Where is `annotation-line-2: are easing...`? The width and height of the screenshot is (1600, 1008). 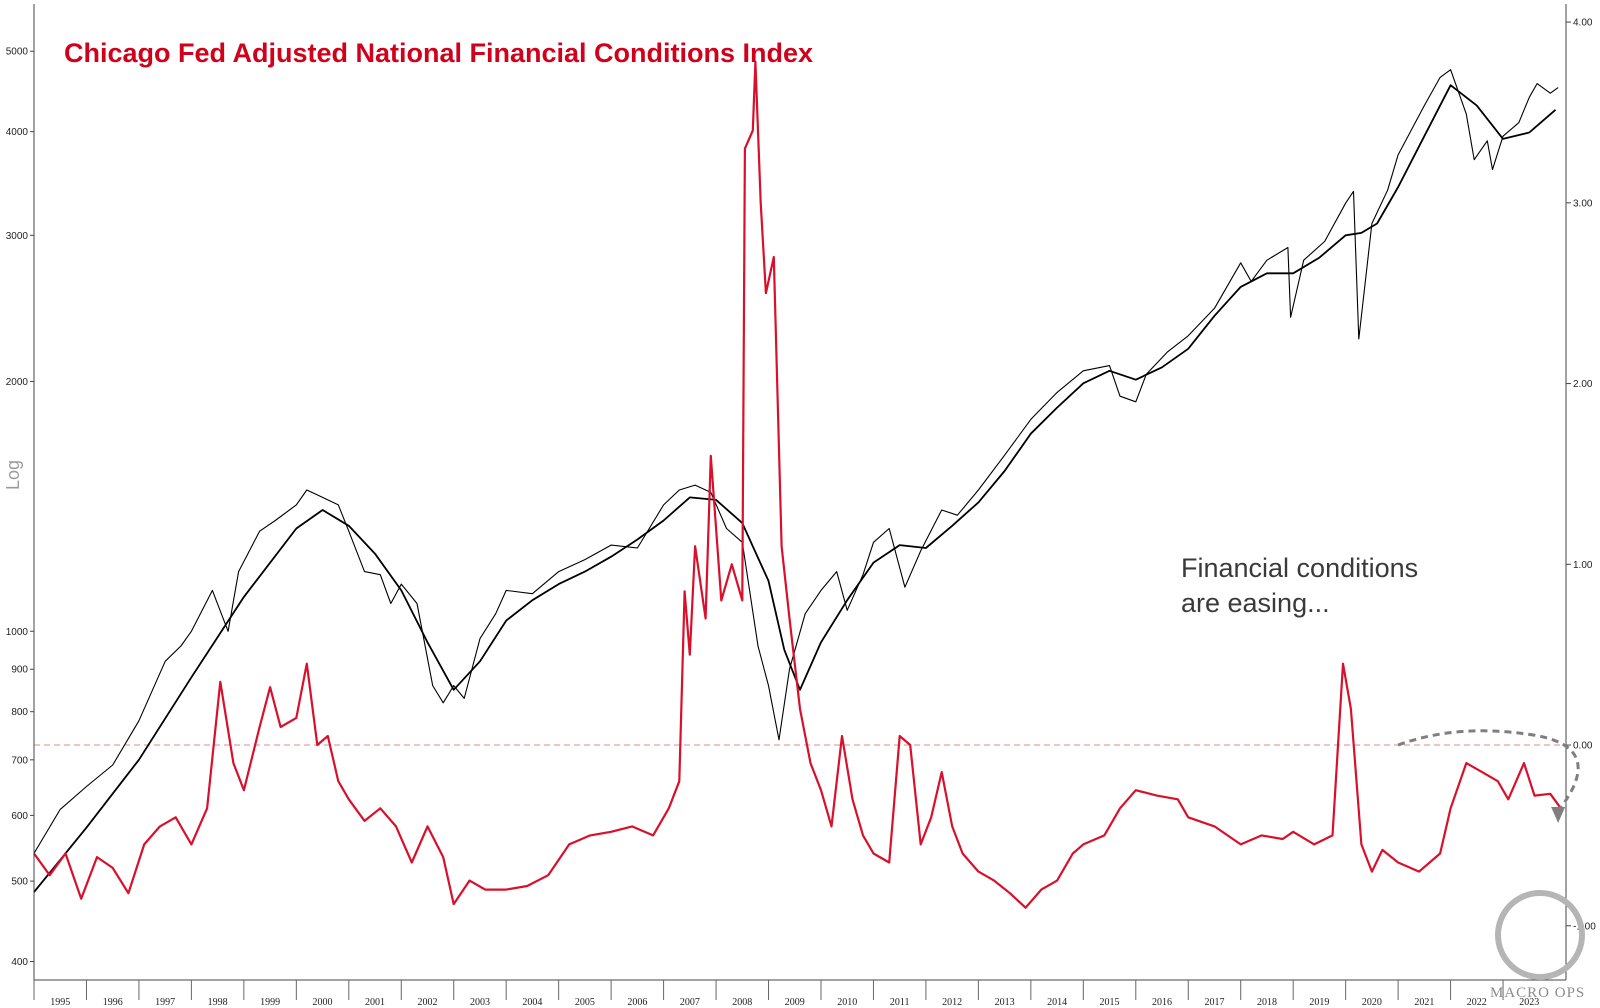
annotation-line-2: are easing... is located at coordinates (1255, 603).